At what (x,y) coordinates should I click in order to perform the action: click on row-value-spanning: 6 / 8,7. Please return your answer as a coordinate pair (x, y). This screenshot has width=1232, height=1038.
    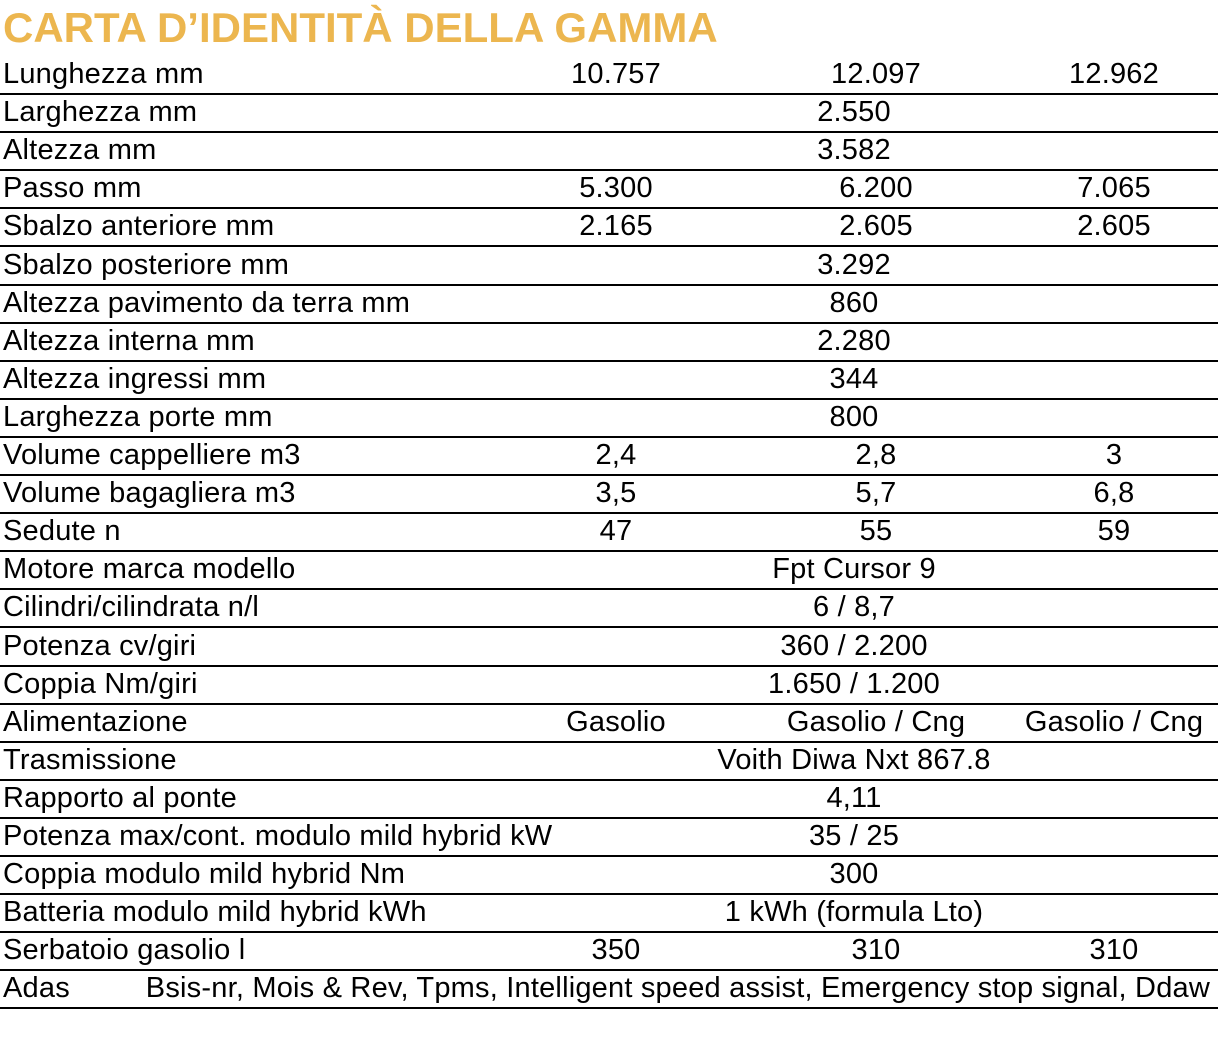
    Looking at the image, I should click on (853, 607).